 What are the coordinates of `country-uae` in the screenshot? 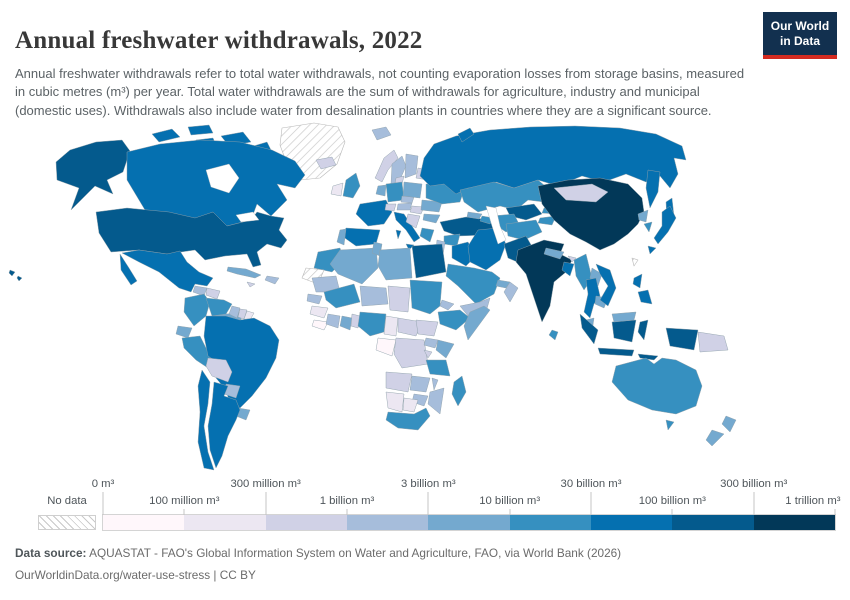 It's located at (503, 284).